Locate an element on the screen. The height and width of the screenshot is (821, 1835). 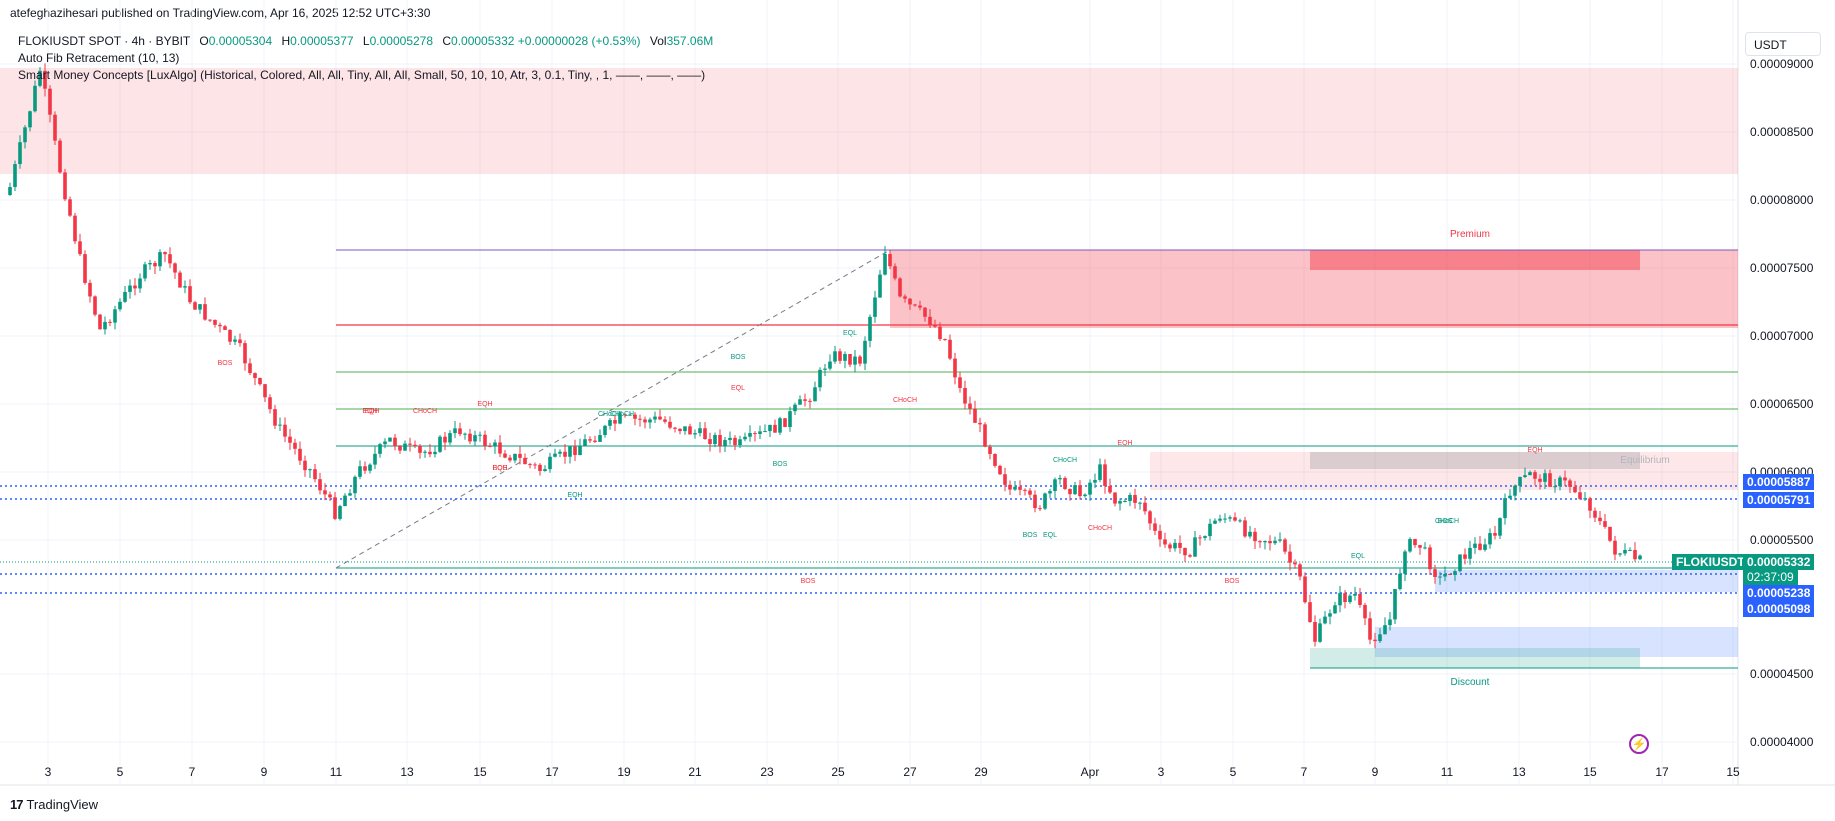
time-axis-label: Apr is located at coordinates (1090, 772).